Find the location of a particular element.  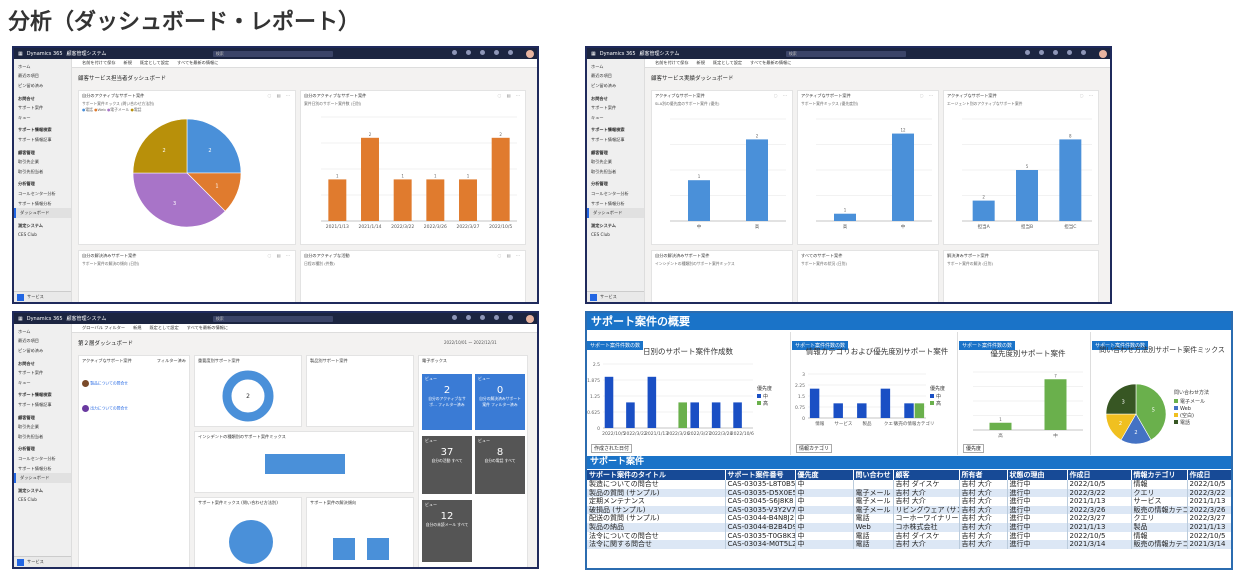

filter-button: 作成された日付 is located at coordinates (612, 448).